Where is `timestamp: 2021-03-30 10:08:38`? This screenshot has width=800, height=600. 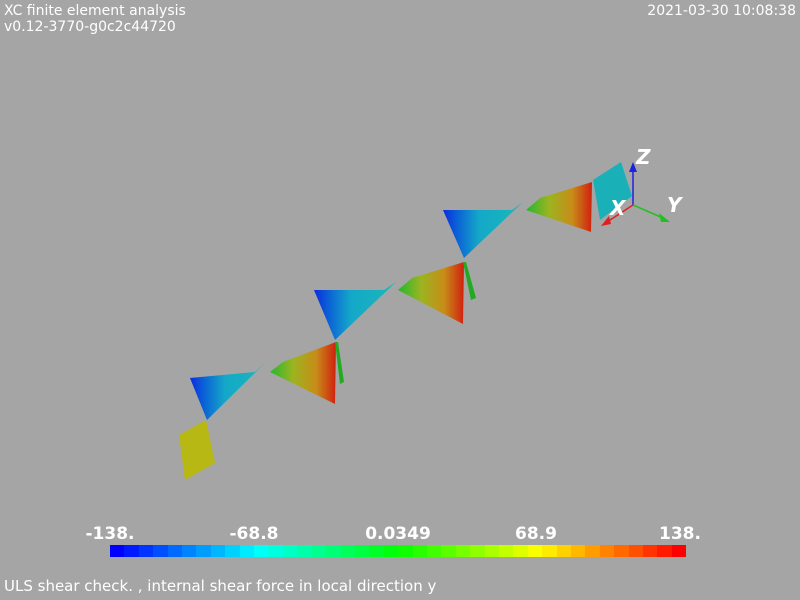 timestamp: 2021-03-30 10:08:38 is located at coordinates (721, 11).